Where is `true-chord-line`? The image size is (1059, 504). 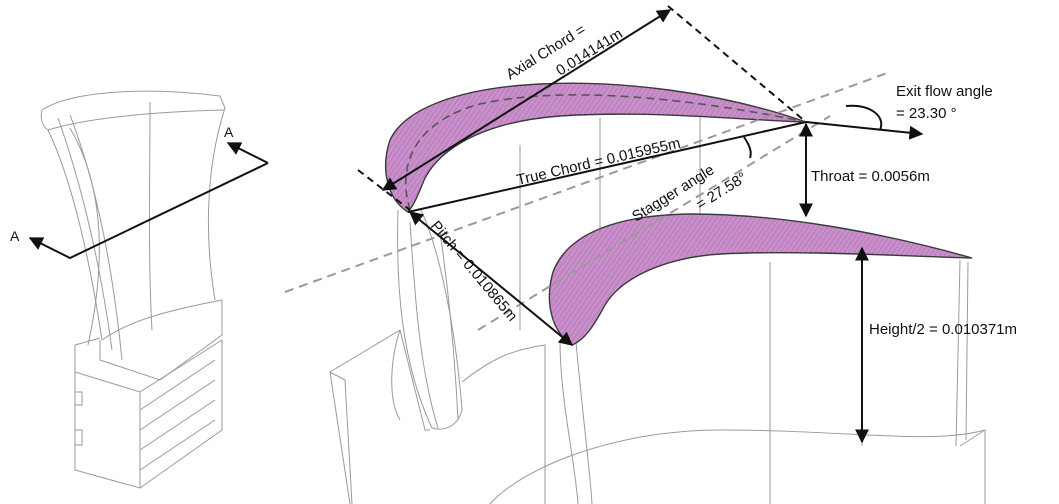 true-chord-line is located at coordinates (607, 167).